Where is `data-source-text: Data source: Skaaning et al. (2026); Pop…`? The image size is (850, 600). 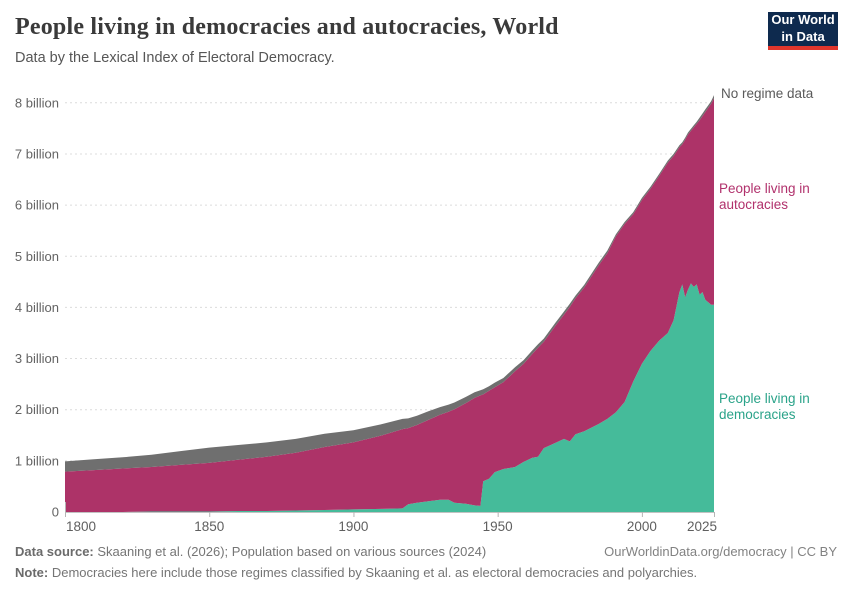
data-source-text: Data source: Skaaning et al. (2026); Pop… is located at coordinates (250, 552).